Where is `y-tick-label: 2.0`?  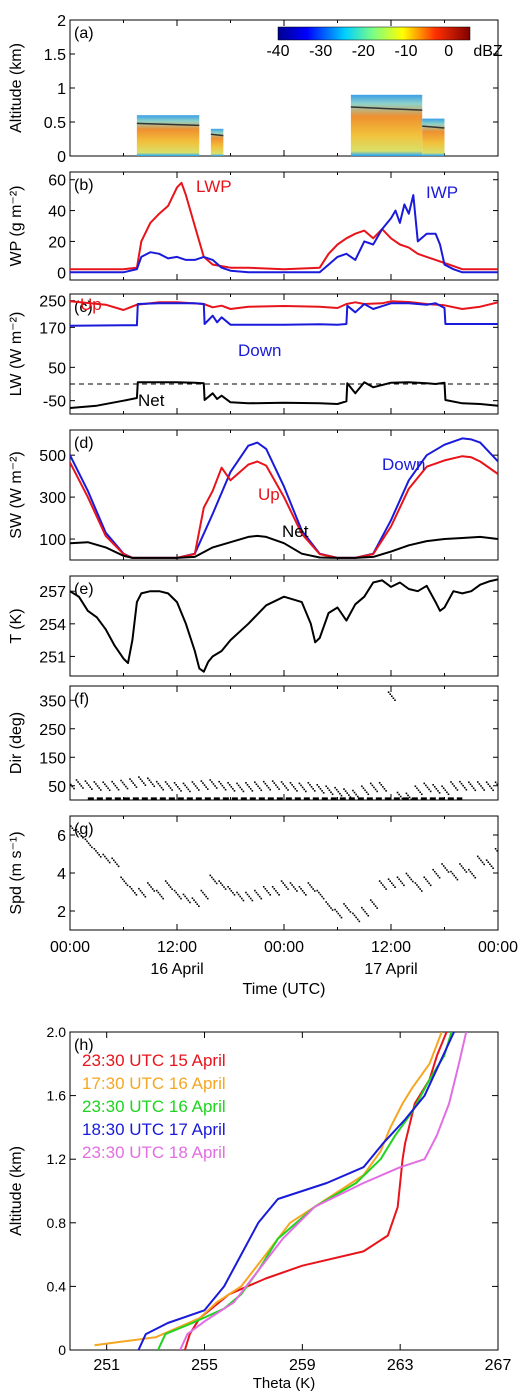 y-tick-label: 2.0 is located at coordinates (57, 1032).